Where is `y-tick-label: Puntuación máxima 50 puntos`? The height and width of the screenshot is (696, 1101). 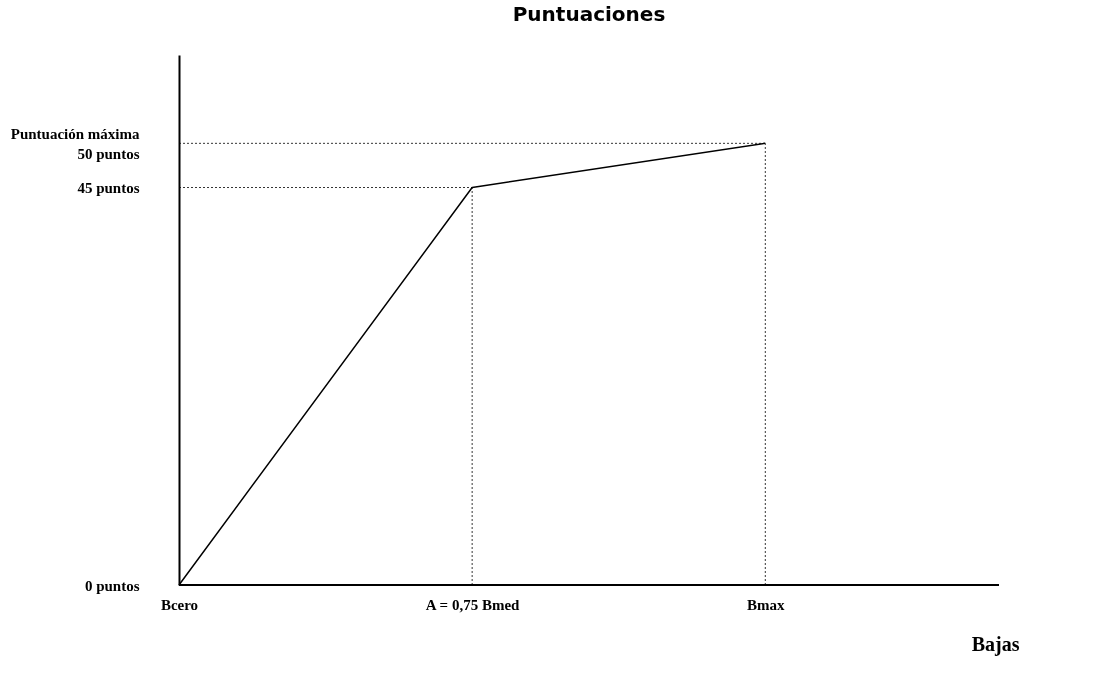 y-tick-label: Puntuación máxima 50 puntos is located at coordinates (75, 143).